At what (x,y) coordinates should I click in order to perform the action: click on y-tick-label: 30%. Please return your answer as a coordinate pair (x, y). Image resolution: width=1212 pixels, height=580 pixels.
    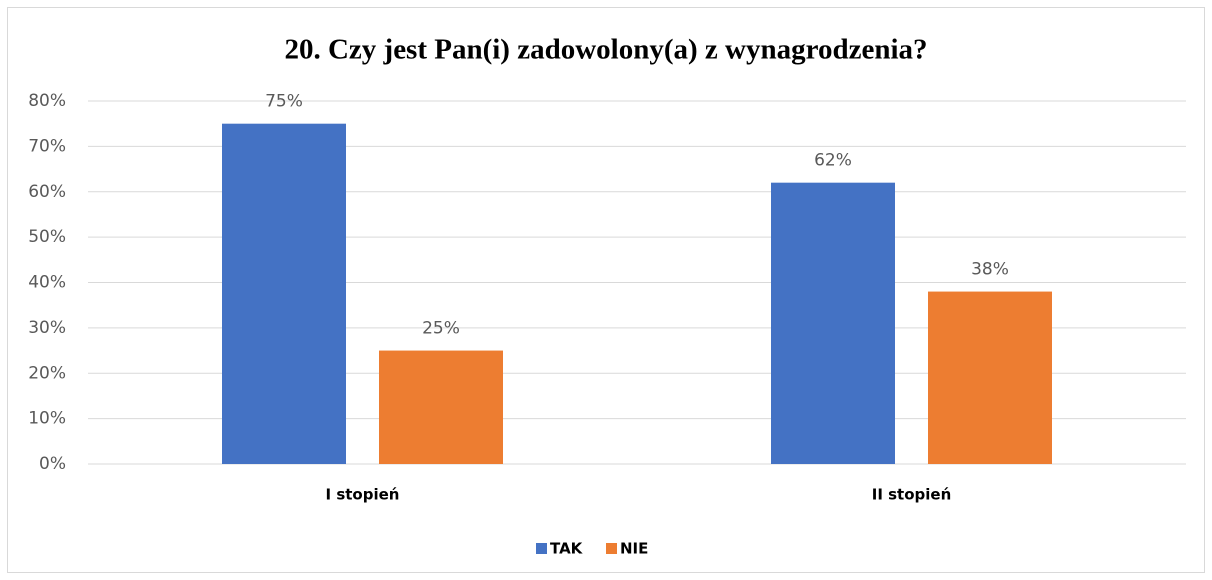
    Looking at the image, I should click on (47, 328).